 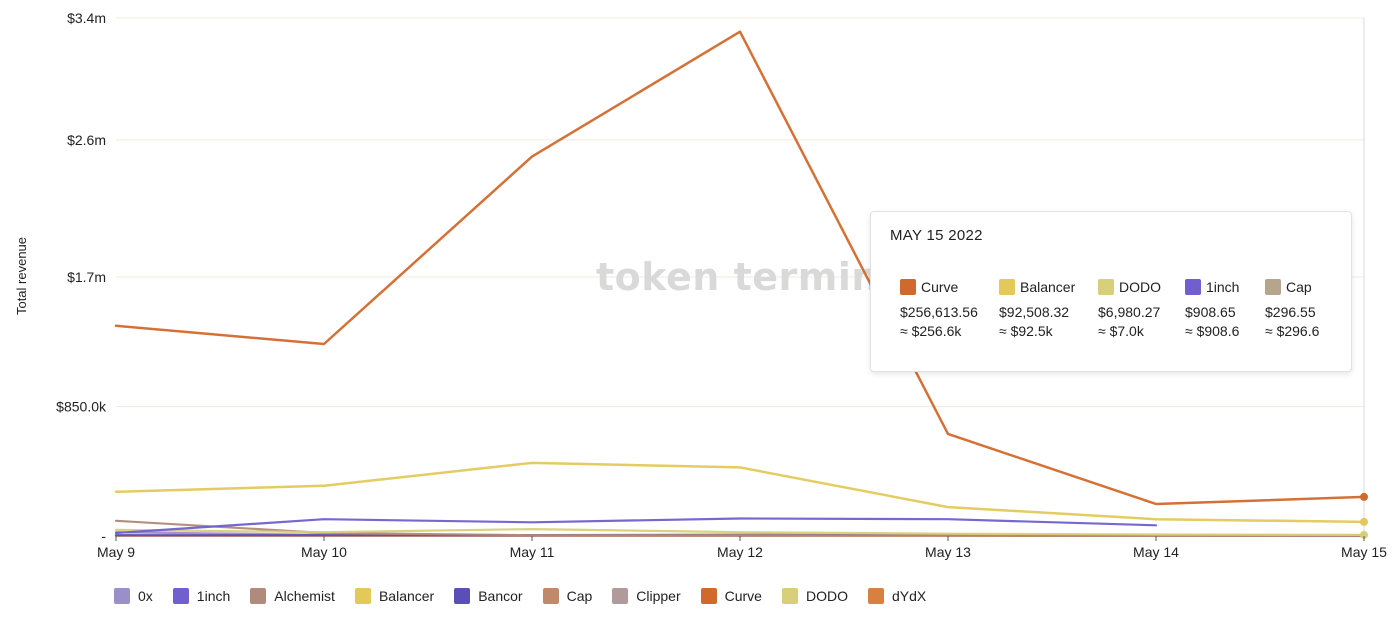 I want to click on tooltip-entry: Balancer $92,508.32 ≈ $92.5k, so click(x=1041, y=308).